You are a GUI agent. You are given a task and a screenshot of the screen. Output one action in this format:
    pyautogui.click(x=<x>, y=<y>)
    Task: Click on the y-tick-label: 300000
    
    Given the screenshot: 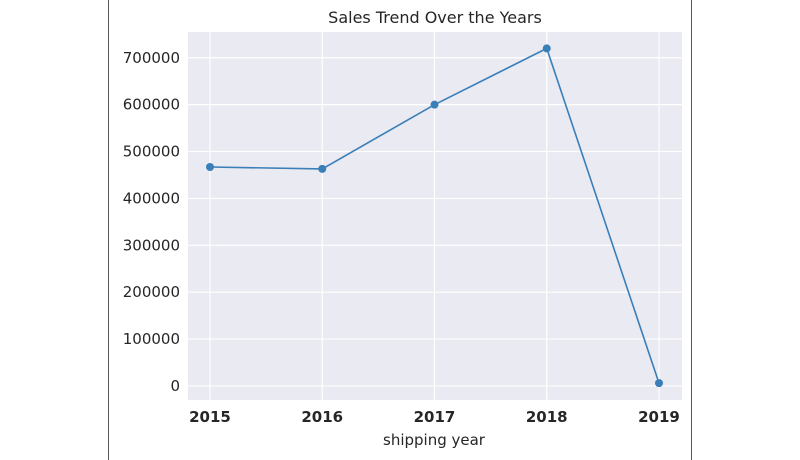 What is the action you would take?
    pyautogui.click(x=151, y=245)
    